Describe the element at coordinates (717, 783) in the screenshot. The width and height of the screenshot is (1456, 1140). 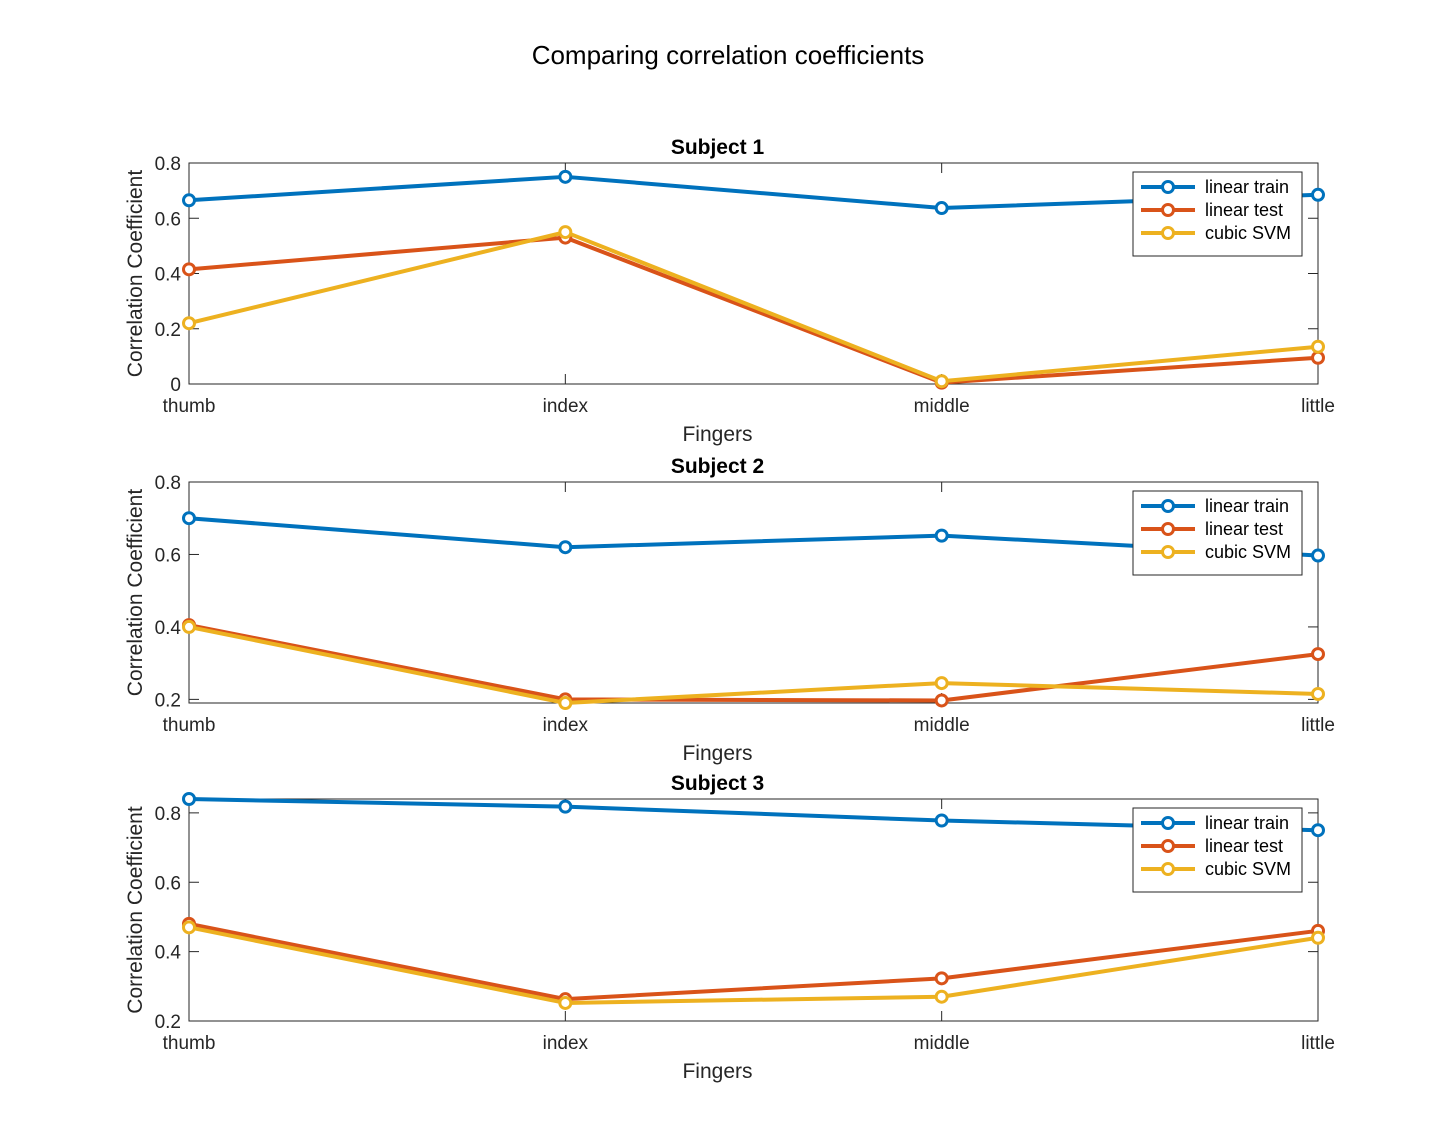
I see `subplot-title: Subject 3` at that location.